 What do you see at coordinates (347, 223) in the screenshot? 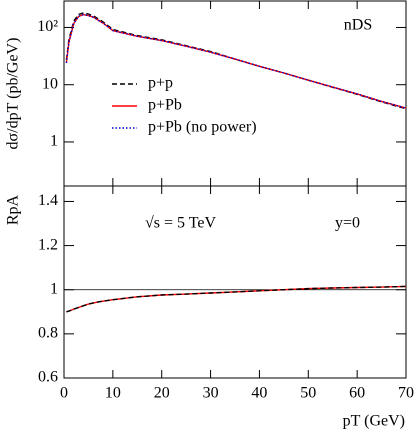
I see `annotation: y=0` at bounding box center [347, 223].